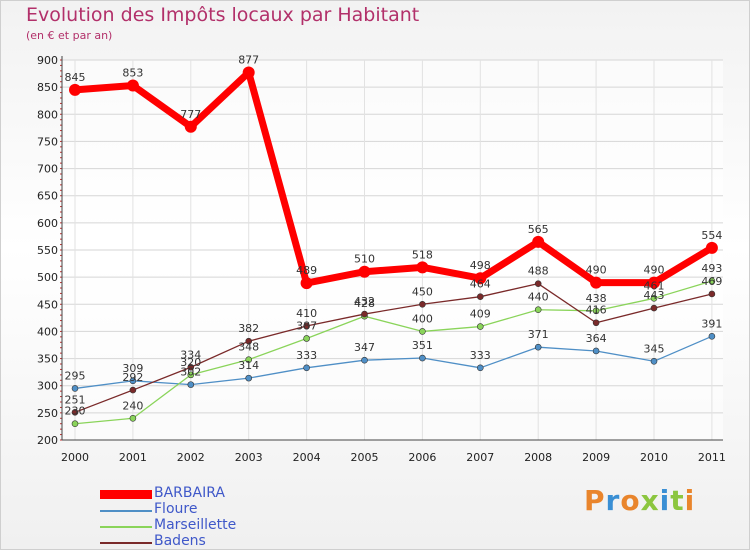 The height and width of the screenshot is (550, 750). Describe the element at coordinates (665, 500) in the screenshot. I see `brand-letter: i` at that location.